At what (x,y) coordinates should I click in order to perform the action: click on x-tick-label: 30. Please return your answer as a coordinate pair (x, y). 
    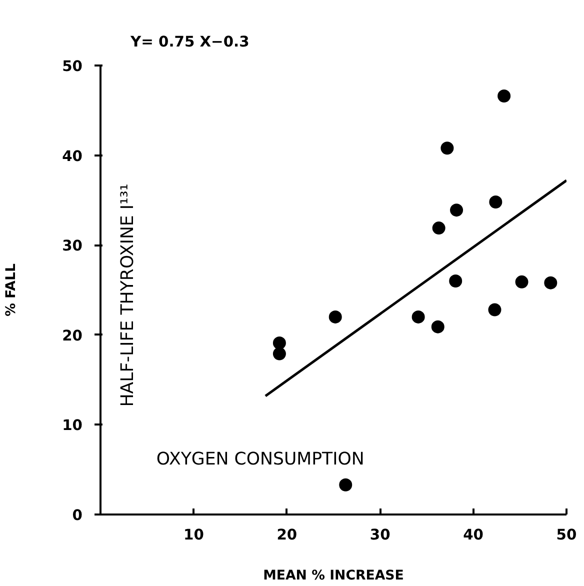
    Looking at the image, I should click on (380, 535).